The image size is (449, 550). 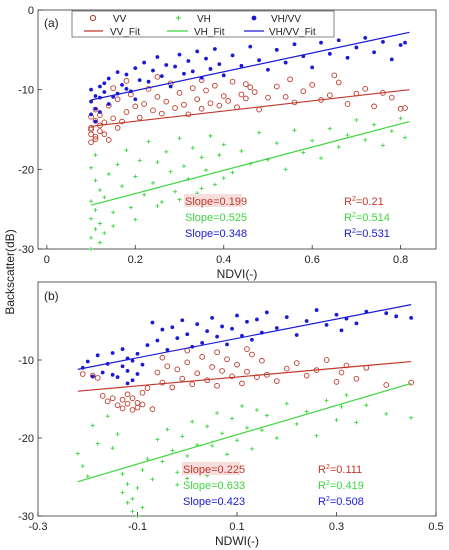 What do you see at coordinates (367, 218) in the screenshot?
I see `panel-a-r2-vh: R2=0.514` at bounding box center [367, 218].